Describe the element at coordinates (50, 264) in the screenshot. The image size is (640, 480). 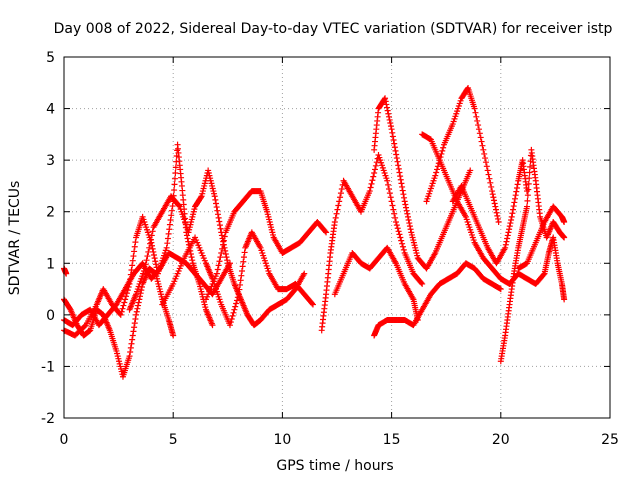
I see `y-tick-label: 1` at that location.